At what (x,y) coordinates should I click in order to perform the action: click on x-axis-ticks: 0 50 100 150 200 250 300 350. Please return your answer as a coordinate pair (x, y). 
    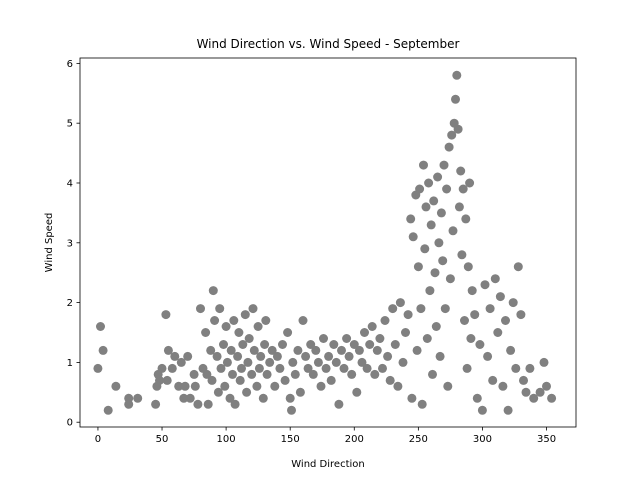
    Looking at the image, I should click on (325, 436).